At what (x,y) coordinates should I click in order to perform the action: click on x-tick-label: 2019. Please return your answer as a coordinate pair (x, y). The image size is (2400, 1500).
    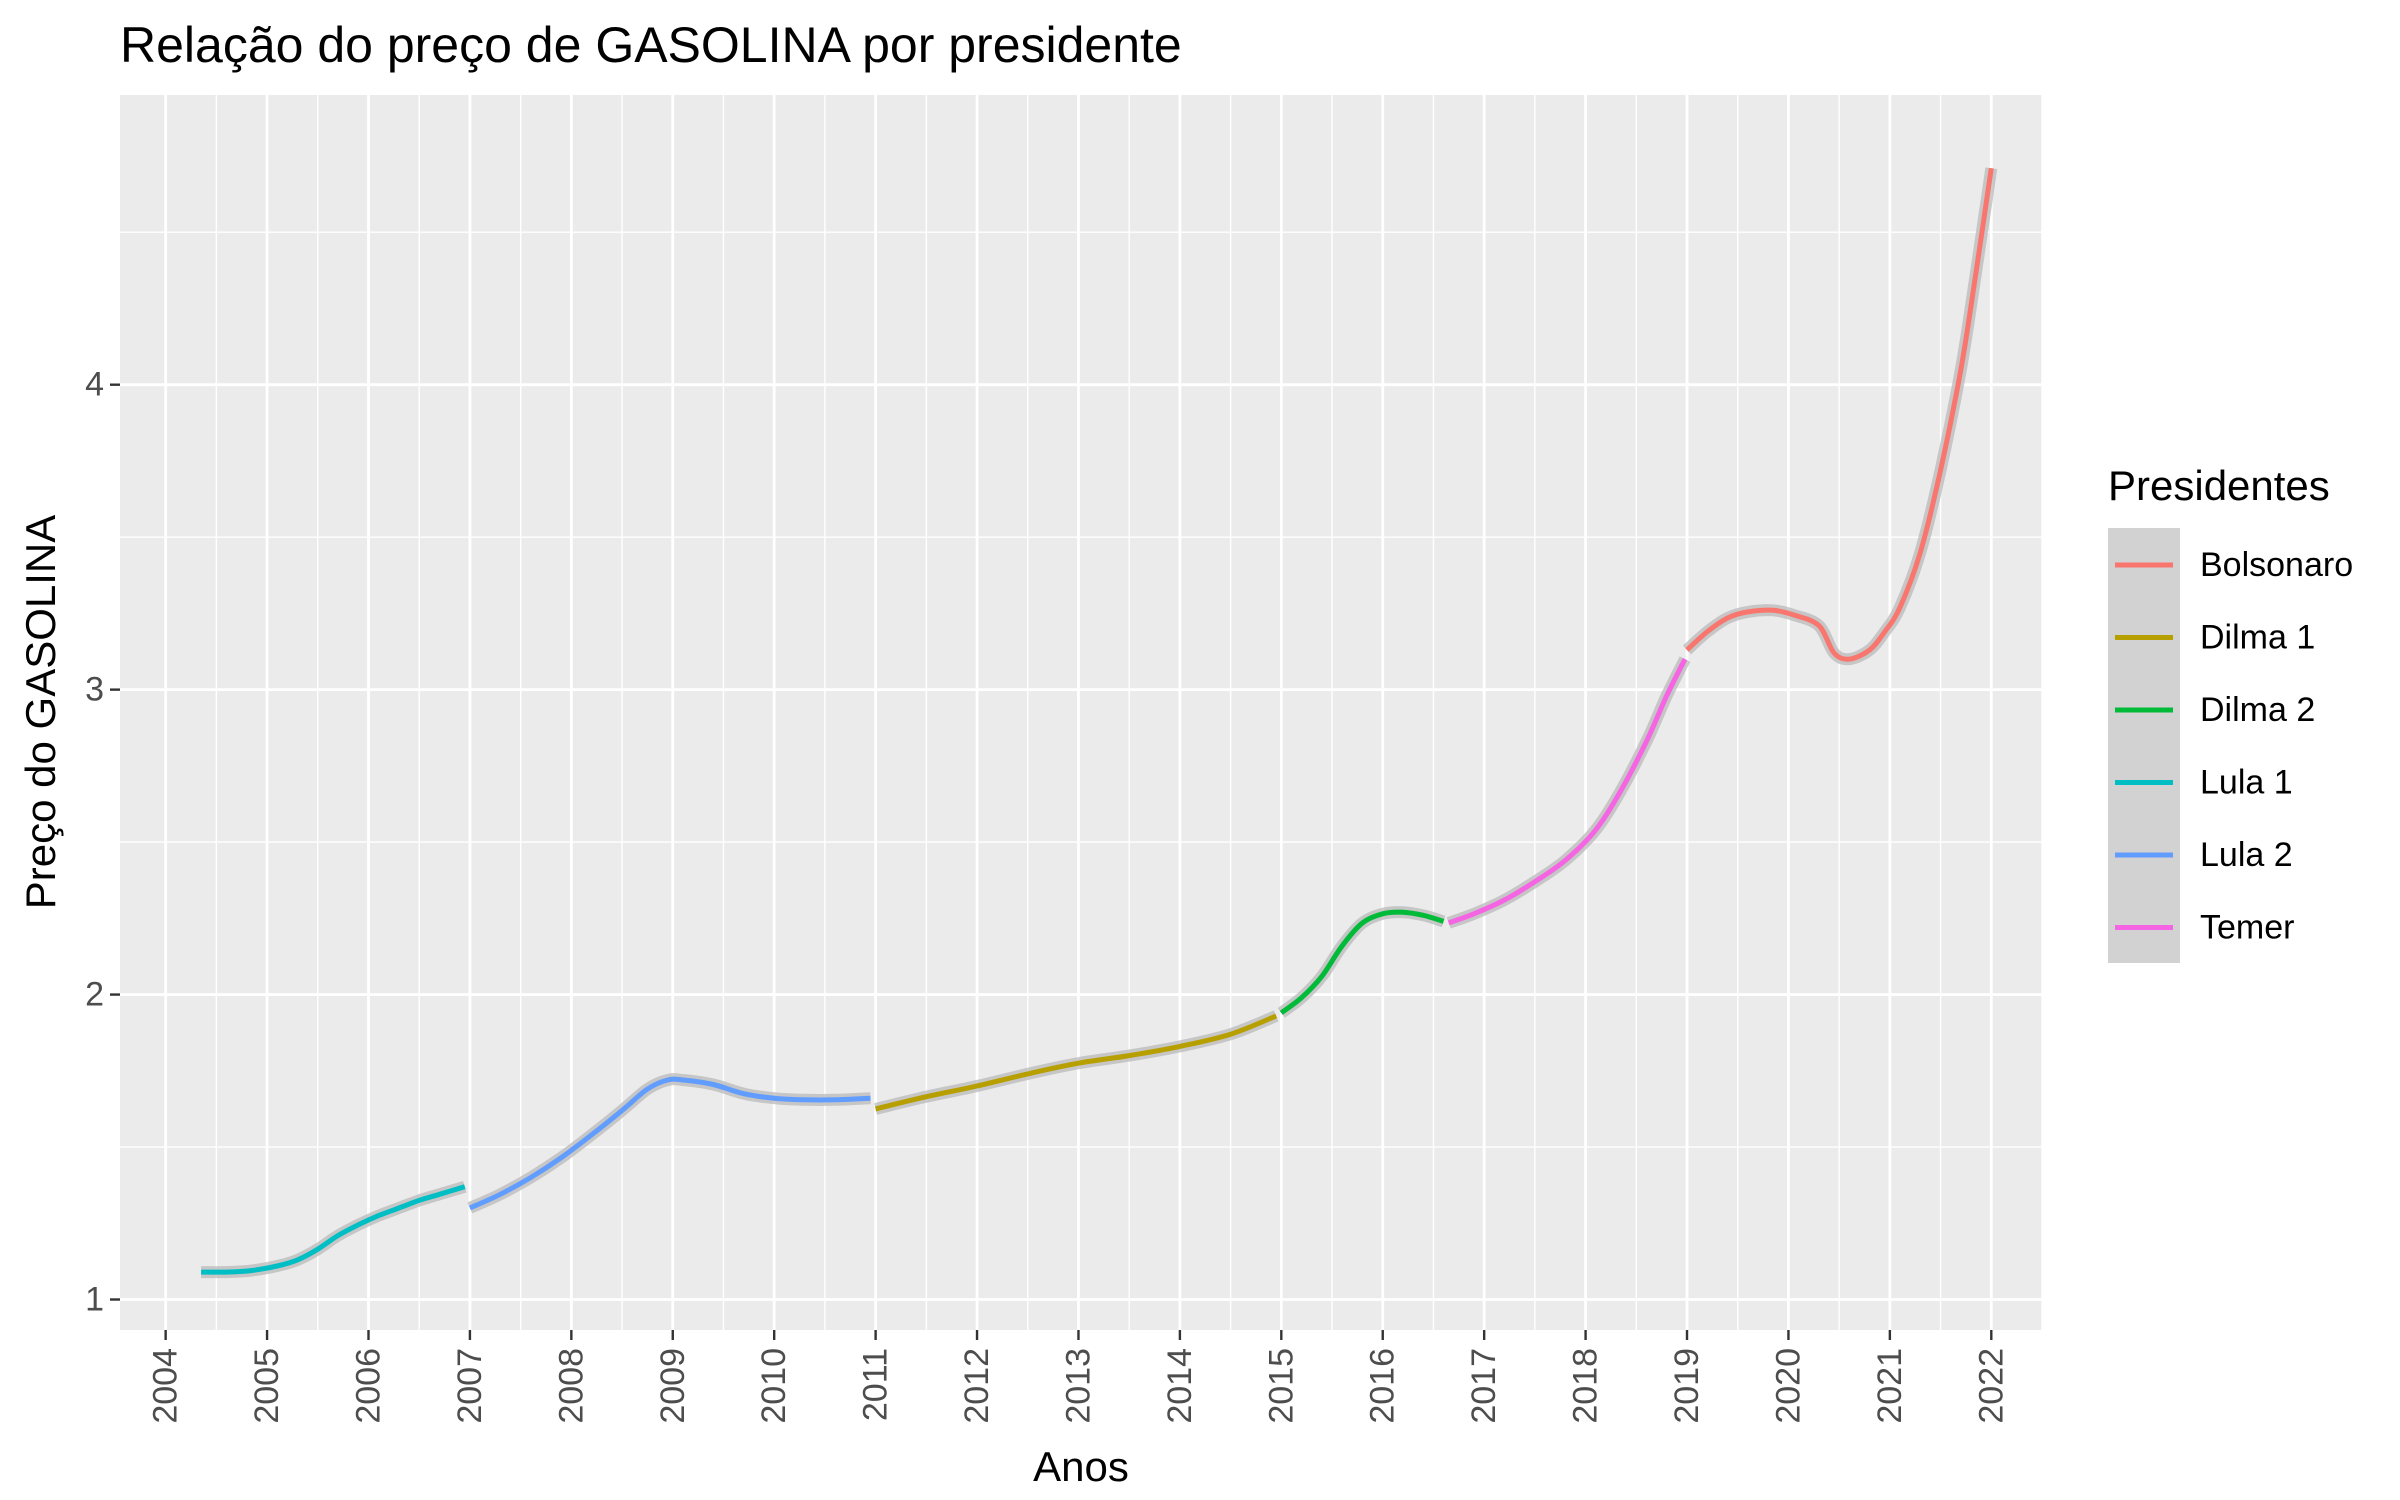
    Looking at the image, I should click on (1687, 1386).